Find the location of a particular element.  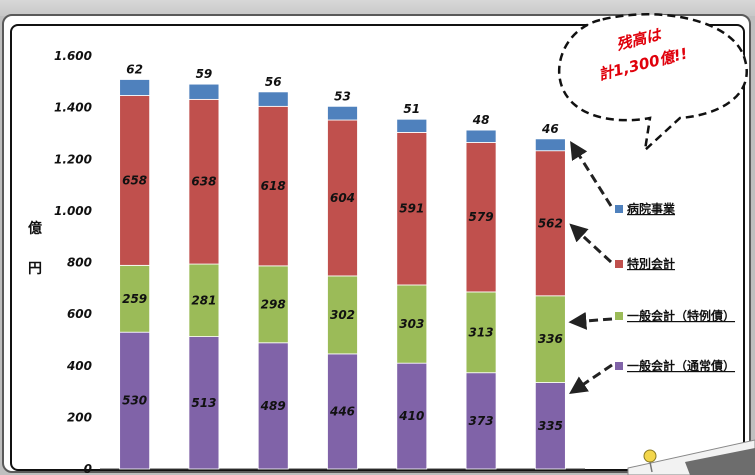

y-axis-ticks: 0 200 400 600 800 1.000 1.200 1.400 1.600 is located at coordinates (73, 262).